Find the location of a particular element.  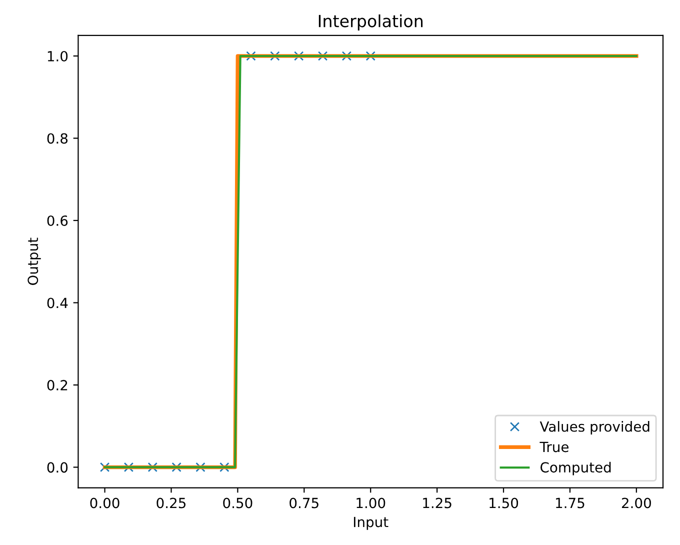

x-tick-label: 1.00 is located at coordinates (371, 503).